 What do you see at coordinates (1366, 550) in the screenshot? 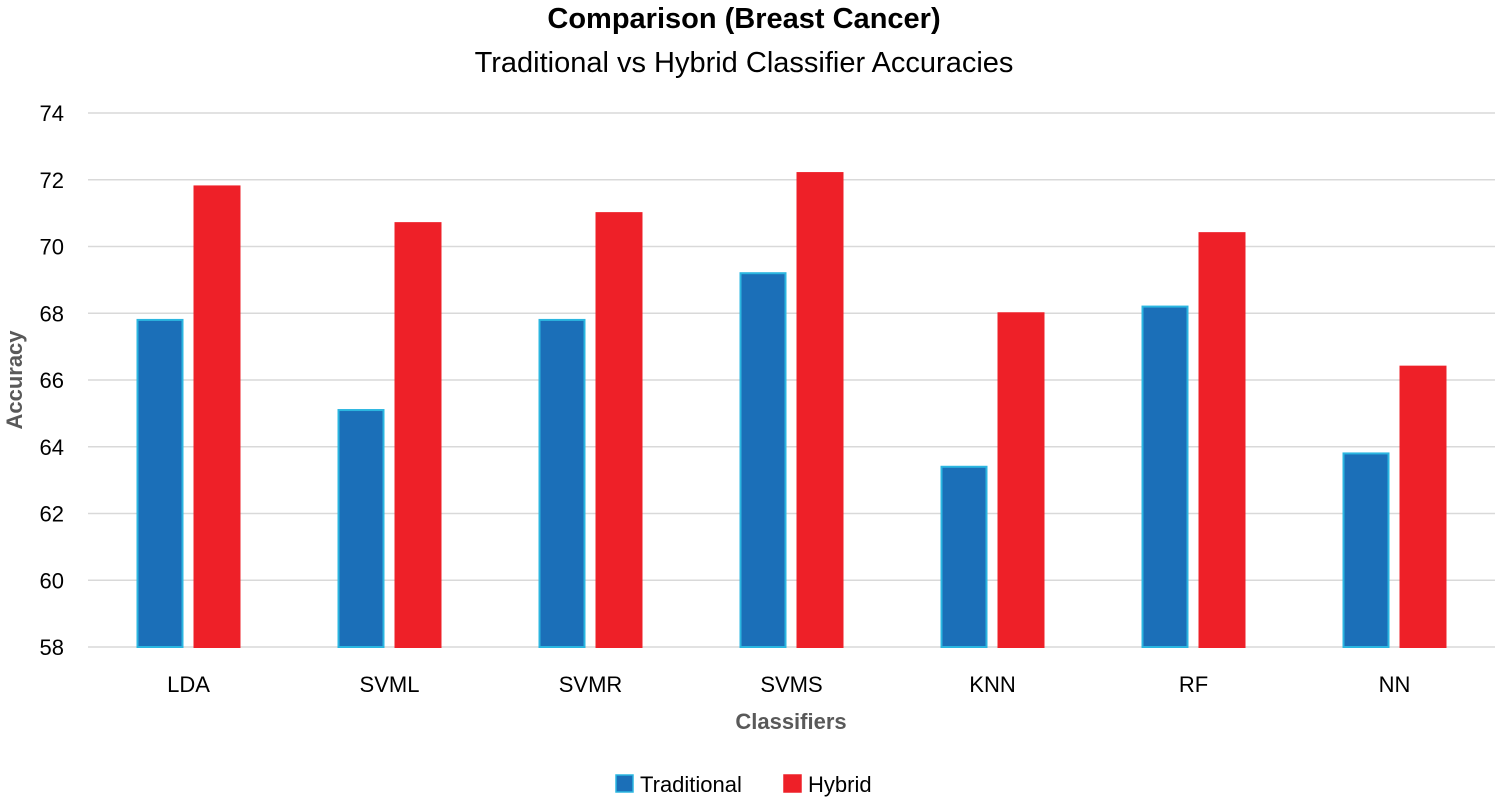
I see `bar-traditional-nn` at bounding box center [1366, 550].